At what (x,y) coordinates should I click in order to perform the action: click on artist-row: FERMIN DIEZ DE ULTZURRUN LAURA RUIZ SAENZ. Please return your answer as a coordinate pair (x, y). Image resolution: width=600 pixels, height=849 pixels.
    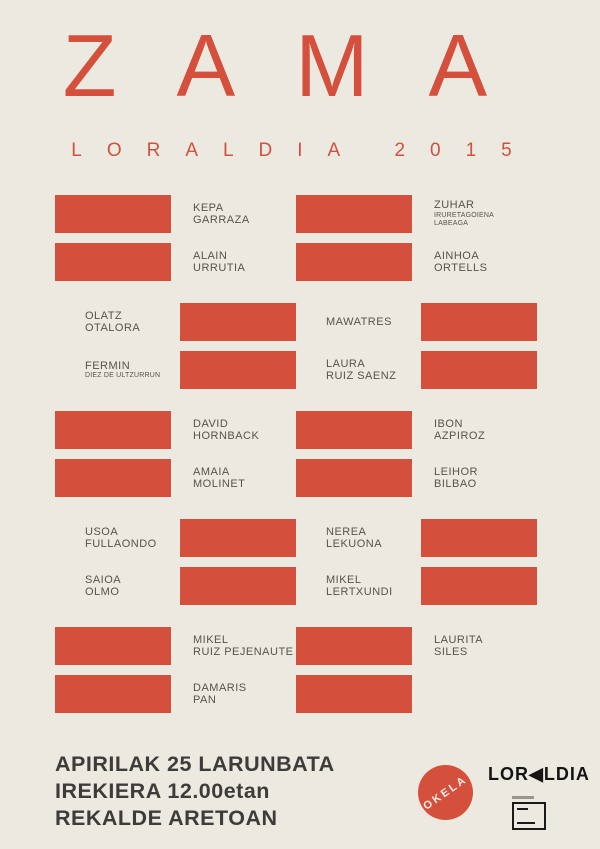
    Looking at the image, I should click on (296, 370).